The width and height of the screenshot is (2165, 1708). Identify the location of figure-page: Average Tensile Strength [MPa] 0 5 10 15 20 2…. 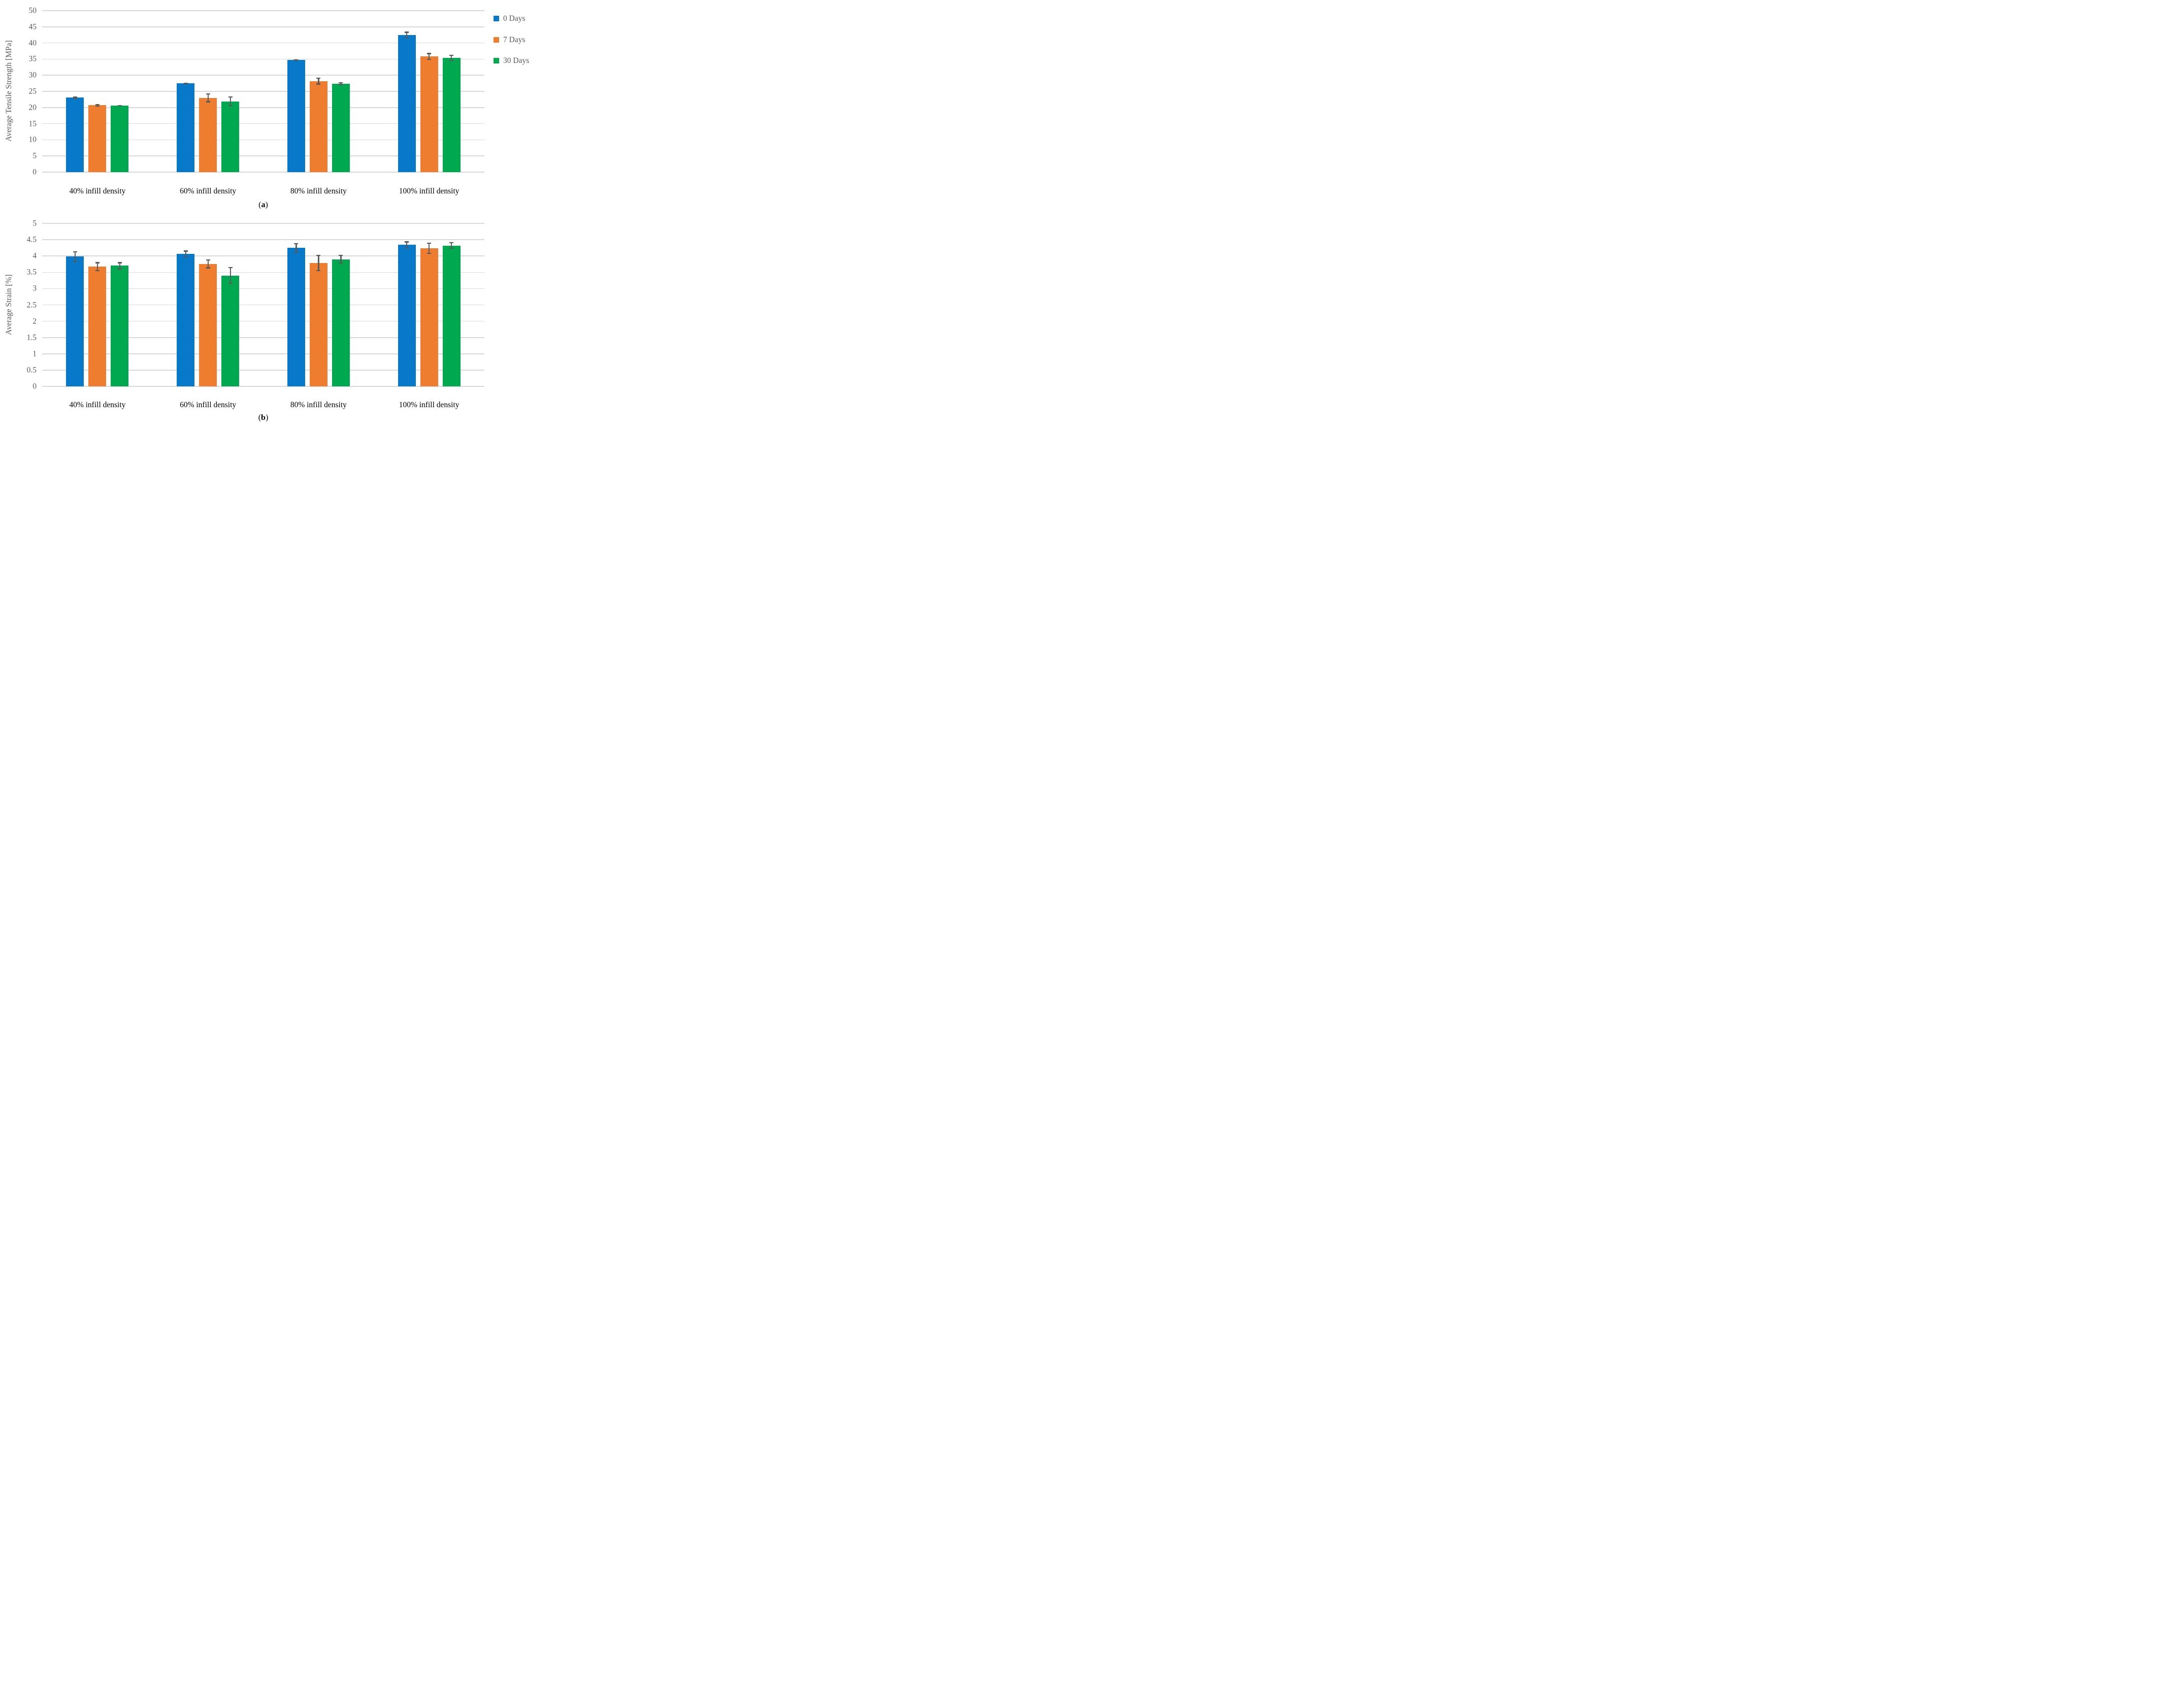
(270, 214).